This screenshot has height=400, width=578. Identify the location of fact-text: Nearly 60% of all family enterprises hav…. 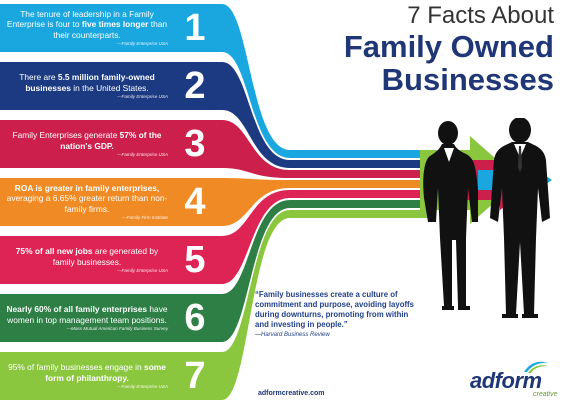
(86, 317).